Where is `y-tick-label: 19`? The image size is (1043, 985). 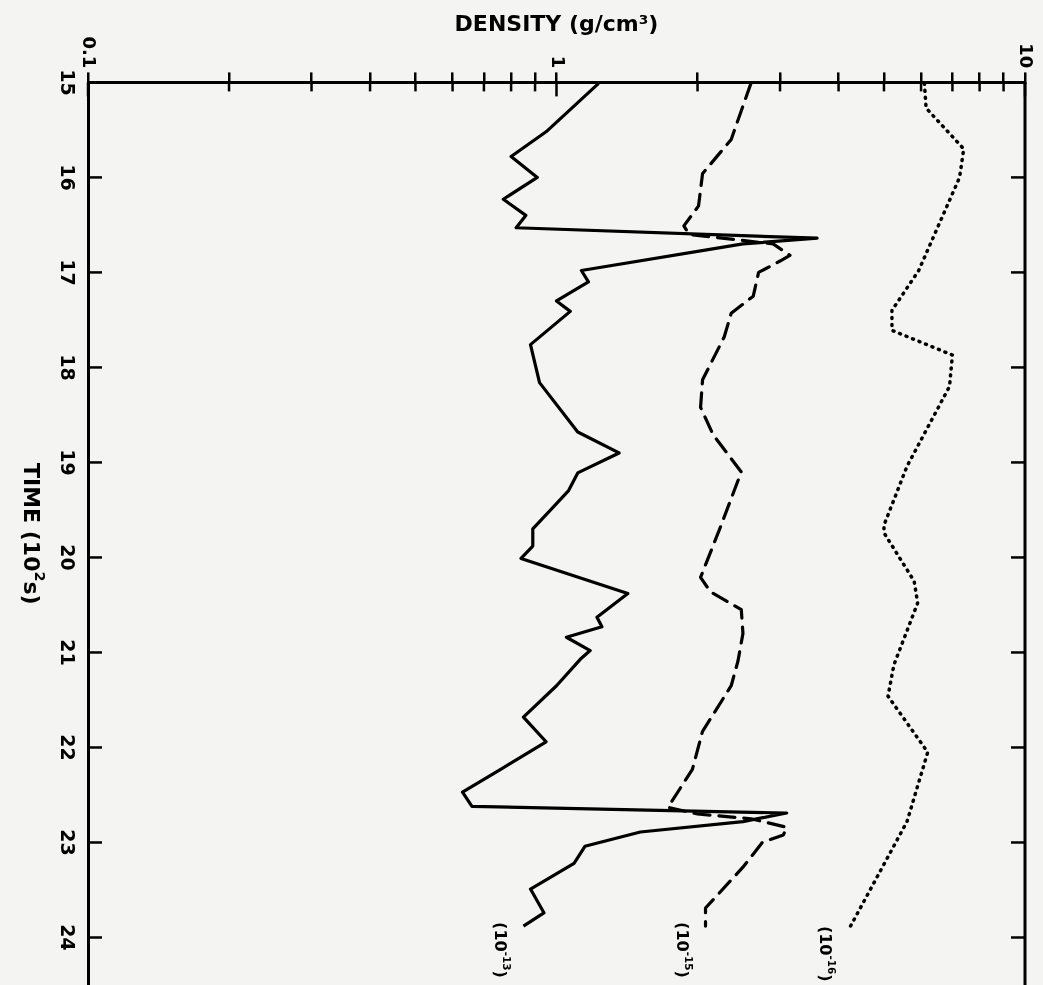
y-tick-label: 19 is located at coordinates (68, 462).